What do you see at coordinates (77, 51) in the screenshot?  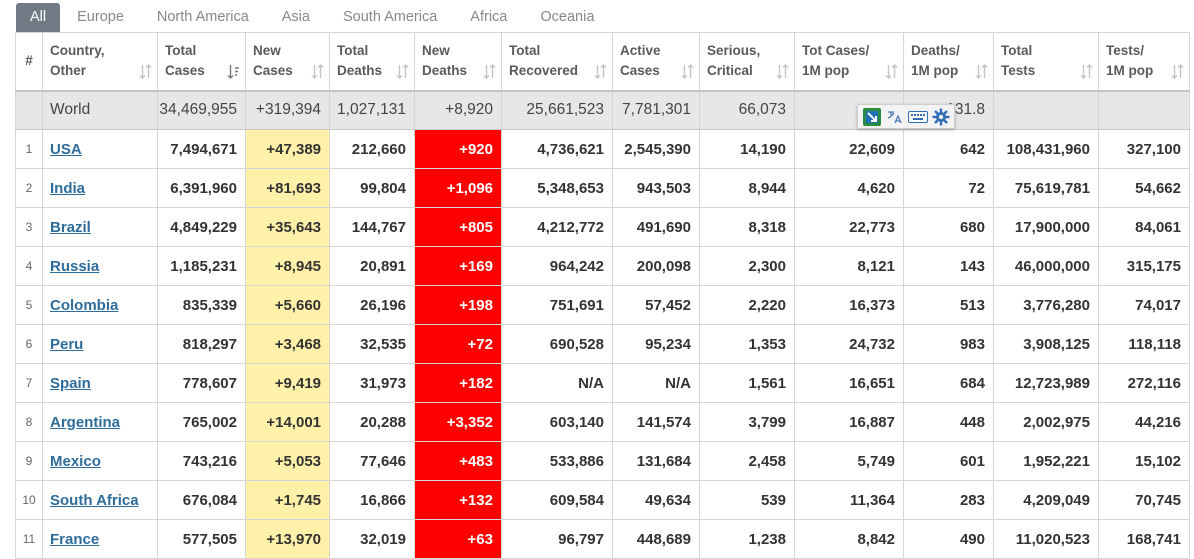 I see `column-label-line1: Country,` at bounding box center [77, 51].